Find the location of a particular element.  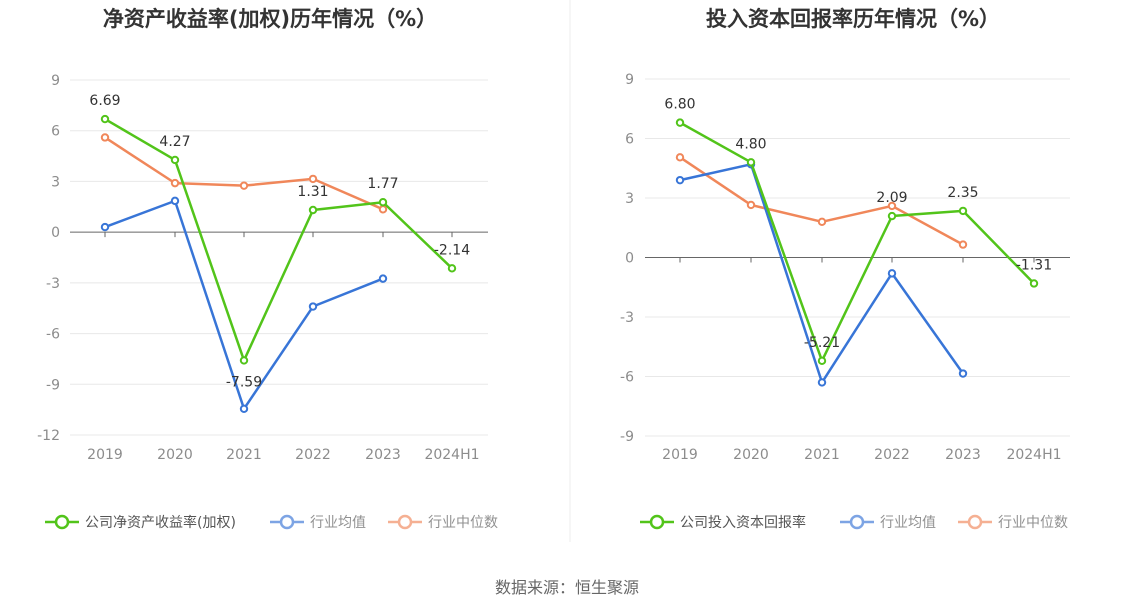

data-label: 1.31 is located at coordinates (312, 192).